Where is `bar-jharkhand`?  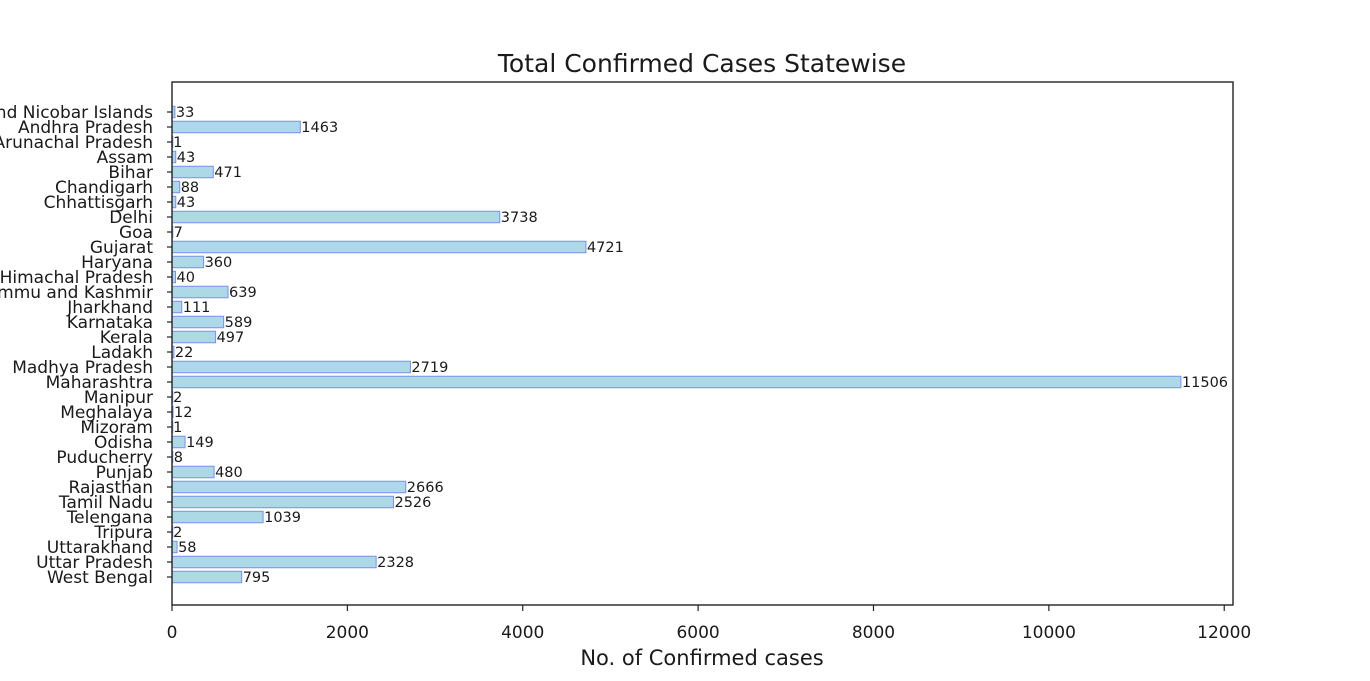
bar-jharkhand is located at coordinates (177, 307).